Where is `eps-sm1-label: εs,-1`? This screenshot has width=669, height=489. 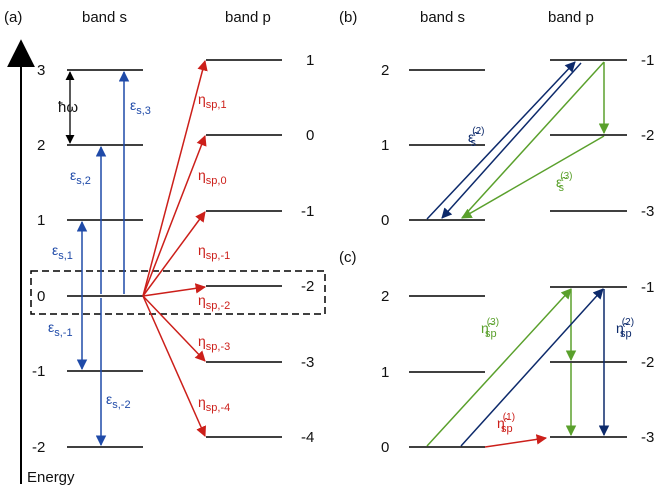 eps-sm1-label: εs,-1 is located at coordinates (60, 329).